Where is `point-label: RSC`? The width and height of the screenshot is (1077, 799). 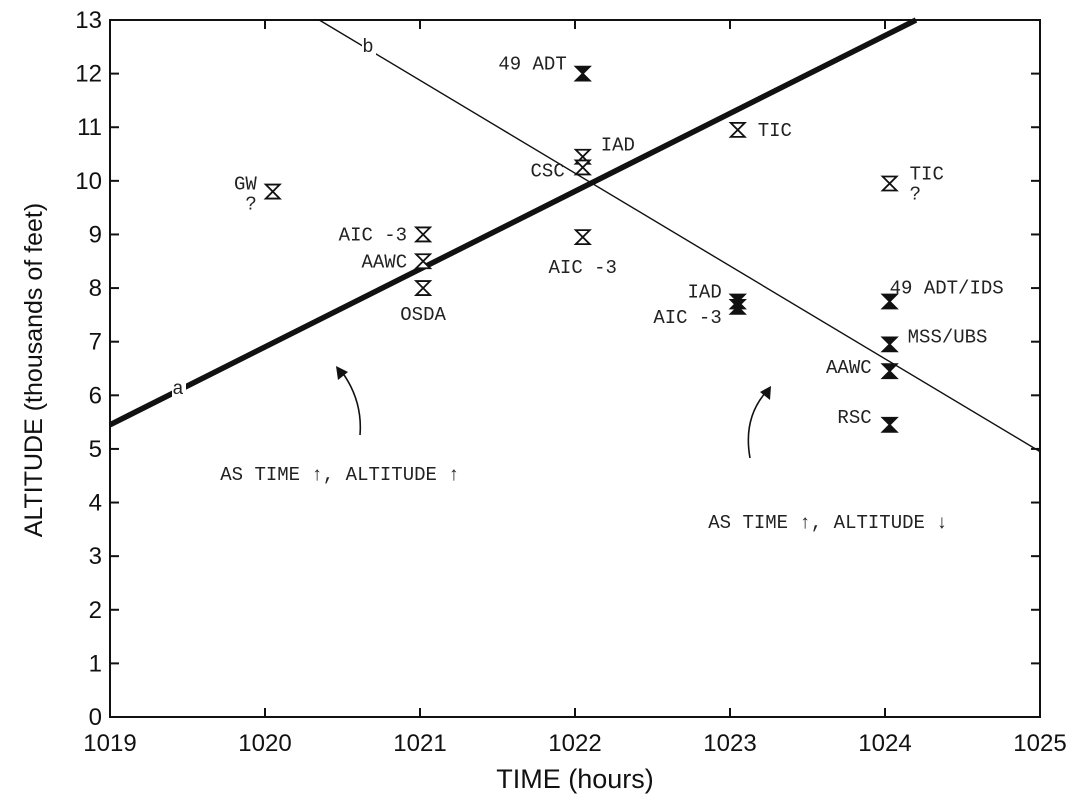
point-label: RSC is located at coordinates (854, 418).